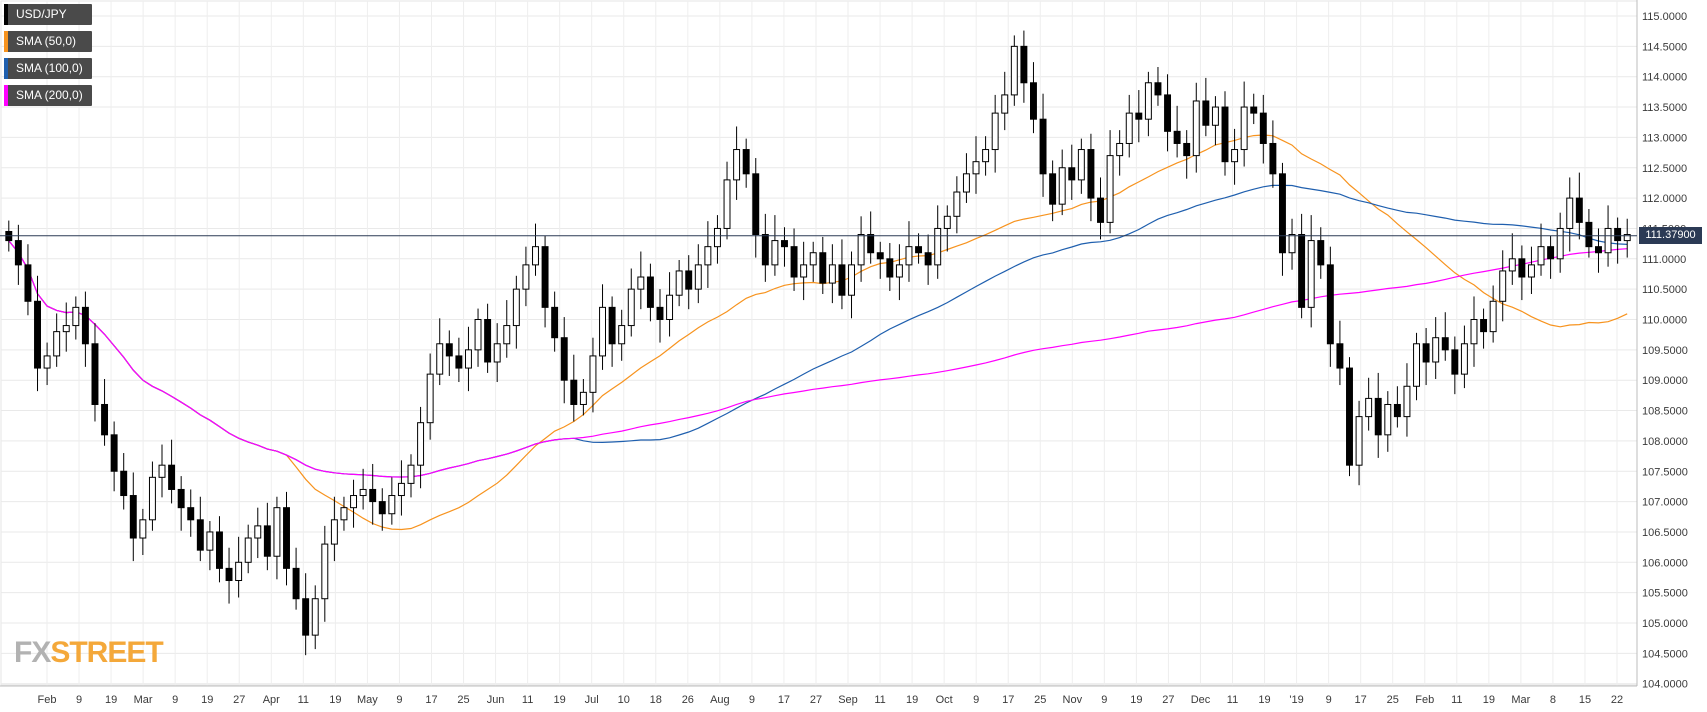  What do you see at coordinates (1664, 199) in the screenshot?
I see `y-tick-label: 112.0000` at bounding box center [1664, 199].